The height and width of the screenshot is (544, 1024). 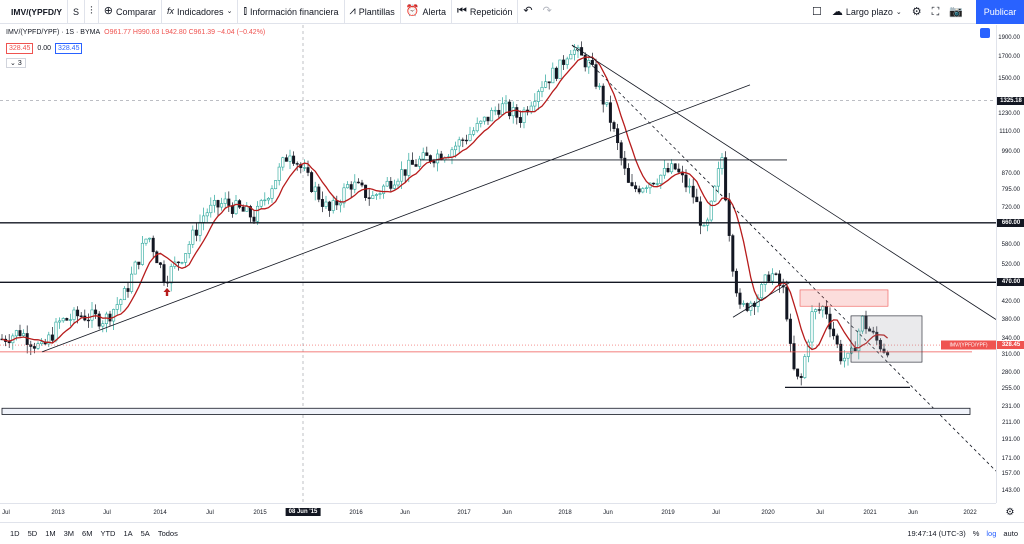 I want to click on layout-button: ☁ Largo plazo ⌄, so click(x=867, y=12).